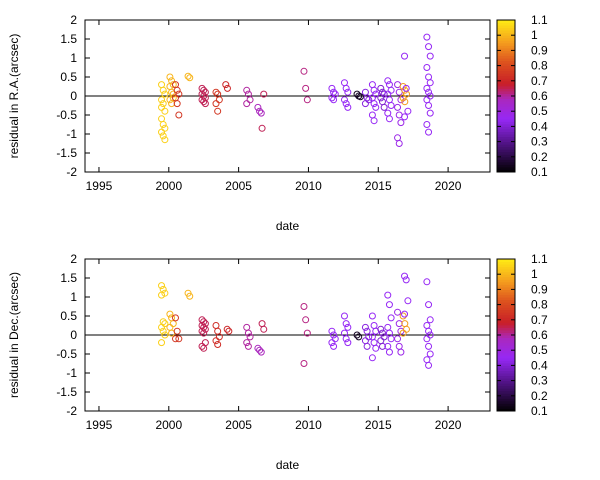 Image resolution: width=600 pixels, height=480 pixels. Describe the element at coordinates (539, 20) in the screenshot. I see `ra-colorbar-tick-label: 1.1` at that location.